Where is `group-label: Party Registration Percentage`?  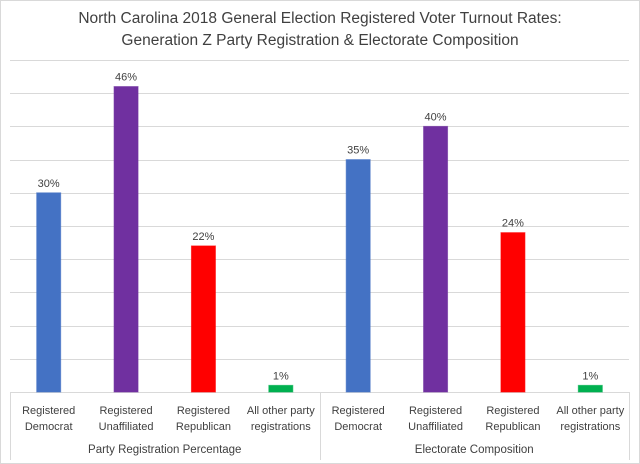 group-label: Party Registration Percentage is located at coordinates (164, 450).